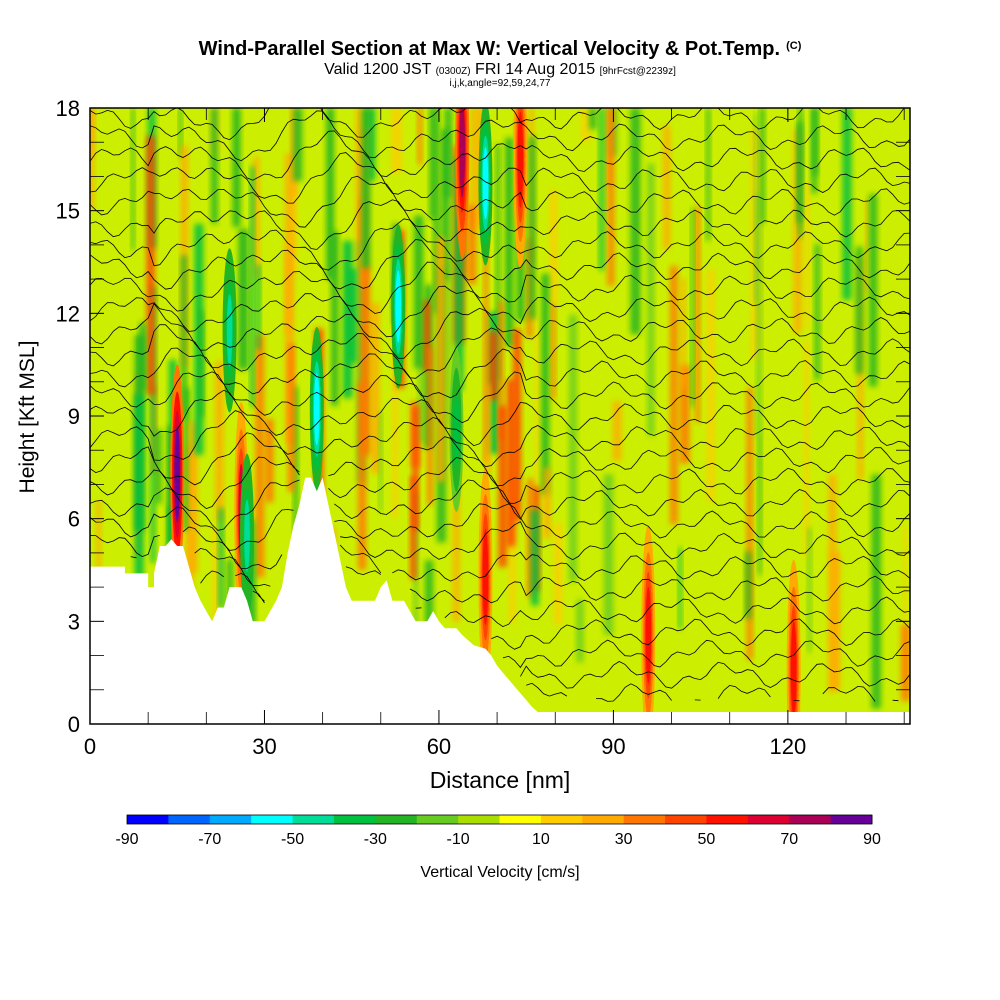 The image size is (1000, 1000). I want to click on chart-subtitle-indices: i,j,k,angle=92,59,24,77, so click(500, 83).